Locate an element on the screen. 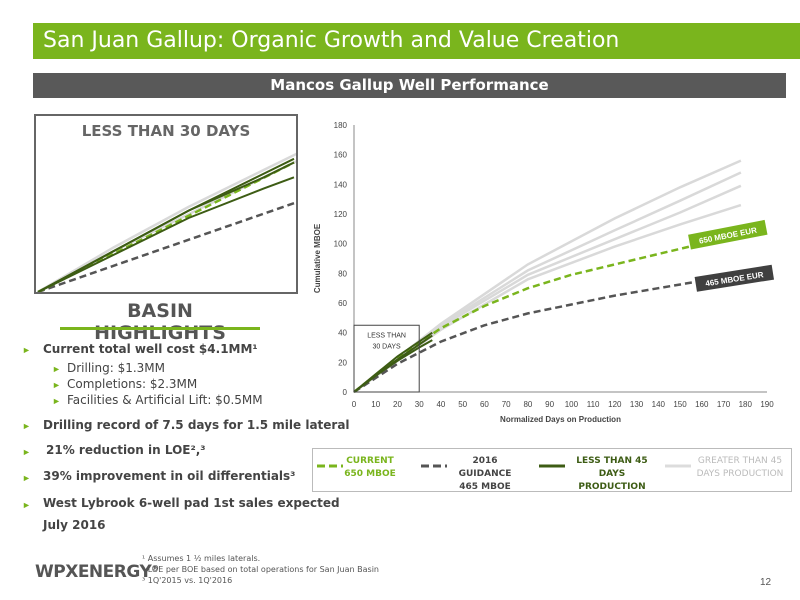 The width and height of the screenshot is (800, 600). x-tick-label: 40 is located at coordinates (440, 404).